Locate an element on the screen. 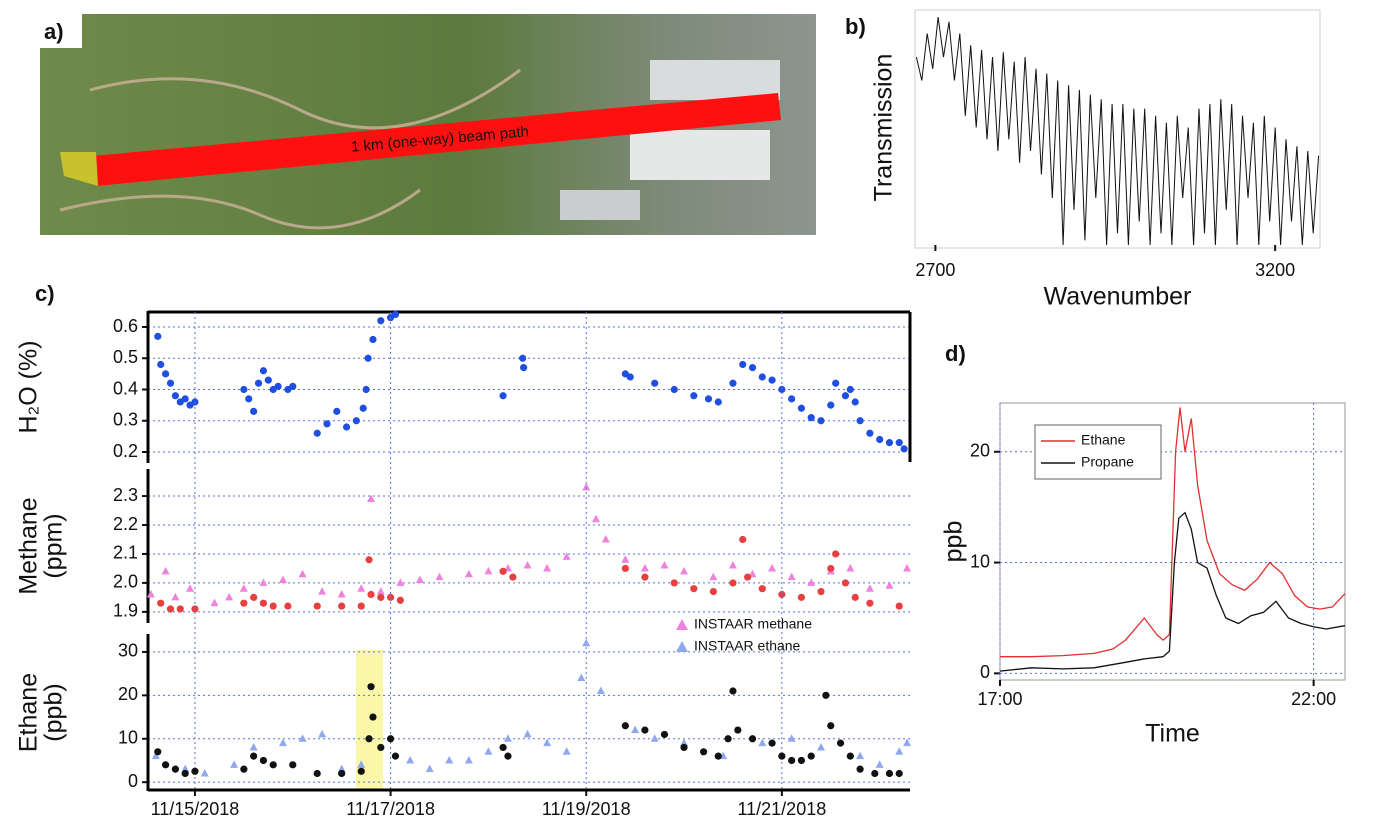 Image resolution: width=1376 pixels, height=831 pixels. y-tick-label: 30 is located at coordinates (128, 651).